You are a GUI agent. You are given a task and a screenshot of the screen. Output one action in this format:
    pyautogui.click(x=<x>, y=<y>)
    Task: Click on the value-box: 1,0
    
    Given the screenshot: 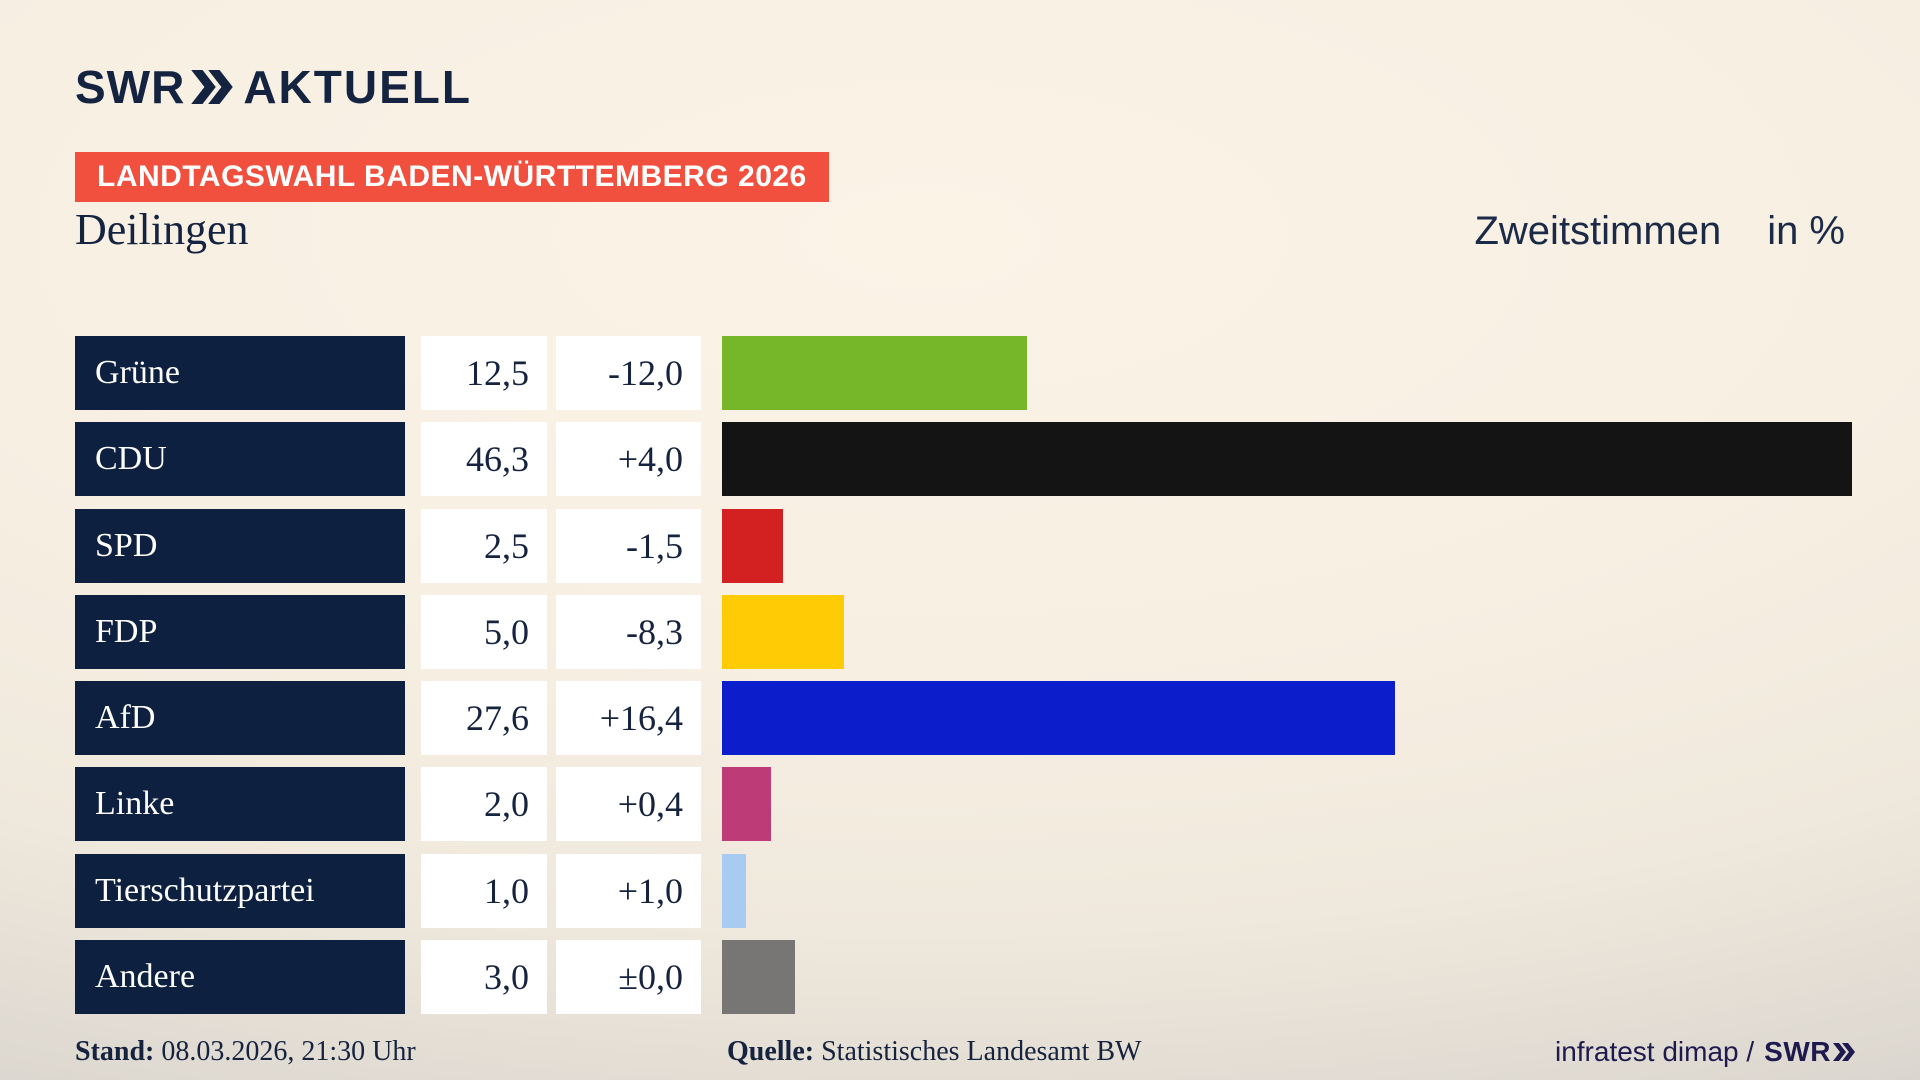 What is the action you would take?
    pyautogui.click(x=484, y=890)
    